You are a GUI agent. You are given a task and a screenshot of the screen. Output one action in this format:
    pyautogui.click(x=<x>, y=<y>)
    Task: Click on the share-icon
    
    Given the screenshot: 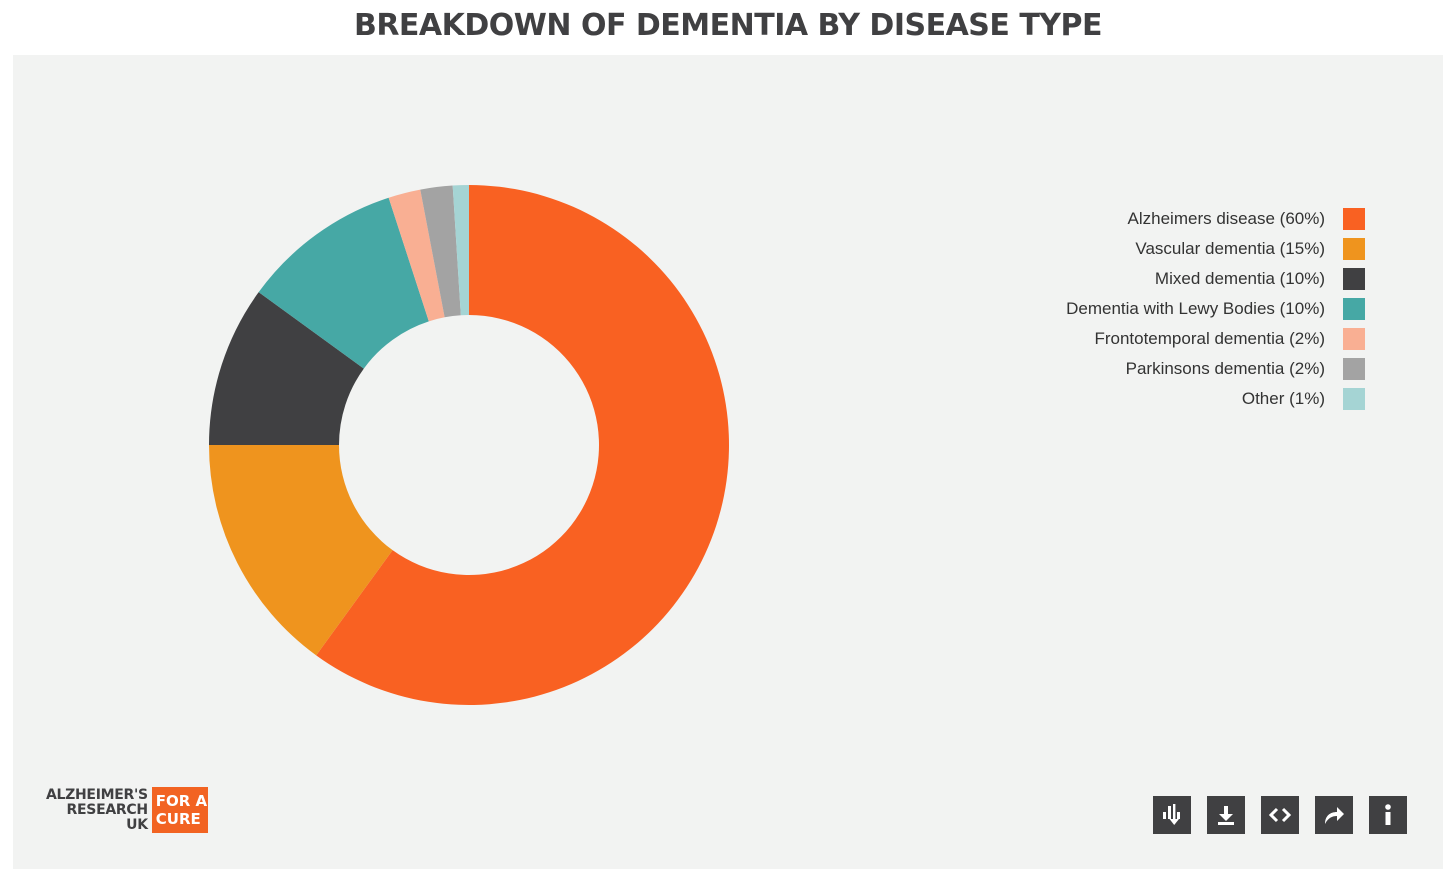 What is the action you would take?
    pyautogui.click(x=1334, y=815)
    